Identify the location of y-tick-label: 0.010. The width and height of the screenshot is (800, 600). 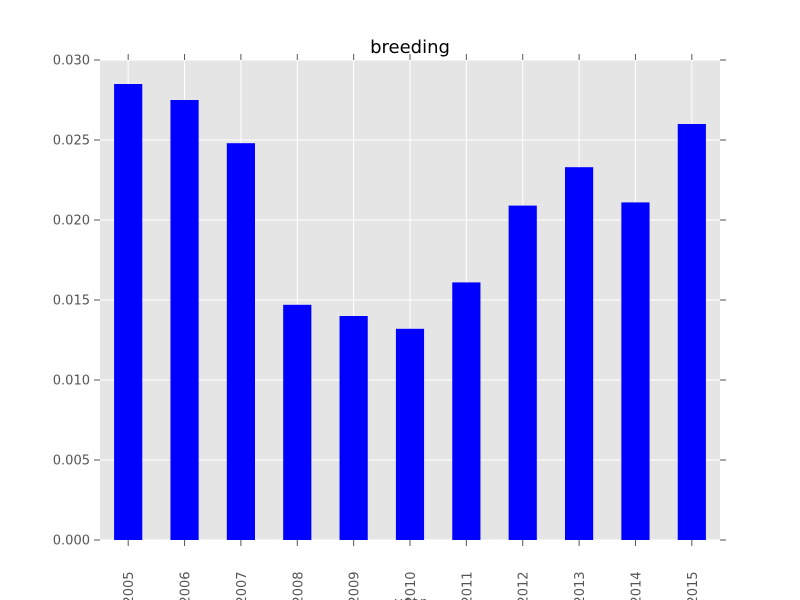
(71, 381).